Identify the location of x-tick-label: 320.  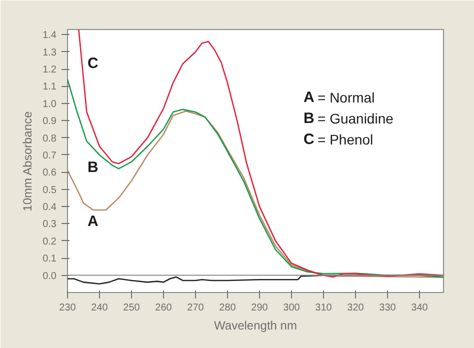
(355, 308).